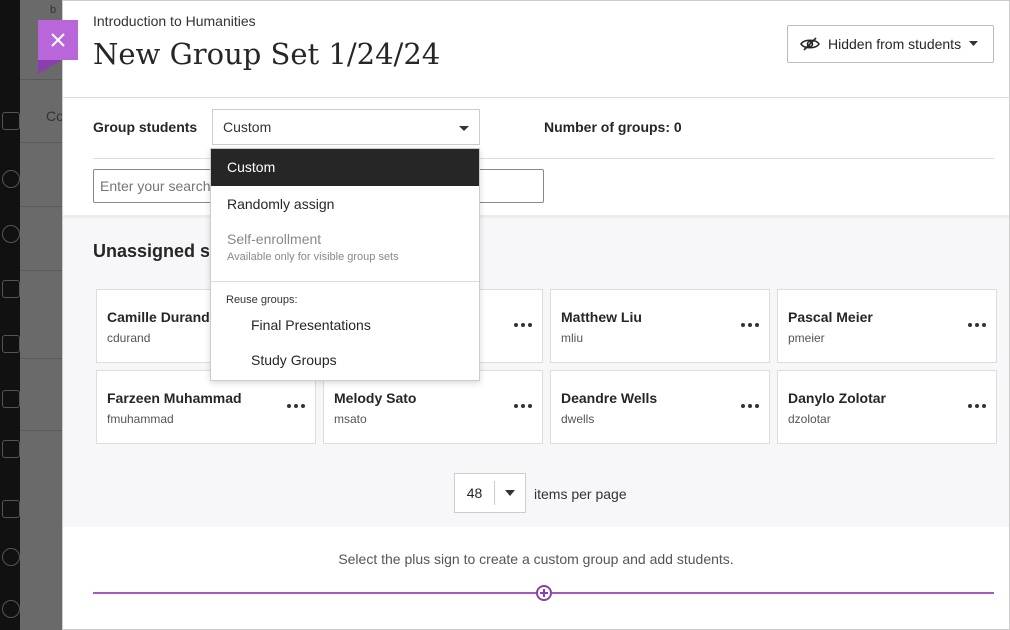  What do you see at coordinates (609, 398) in the screenshot?
I see `student-name: Deandre Wells` at bounding box center [609, 398].